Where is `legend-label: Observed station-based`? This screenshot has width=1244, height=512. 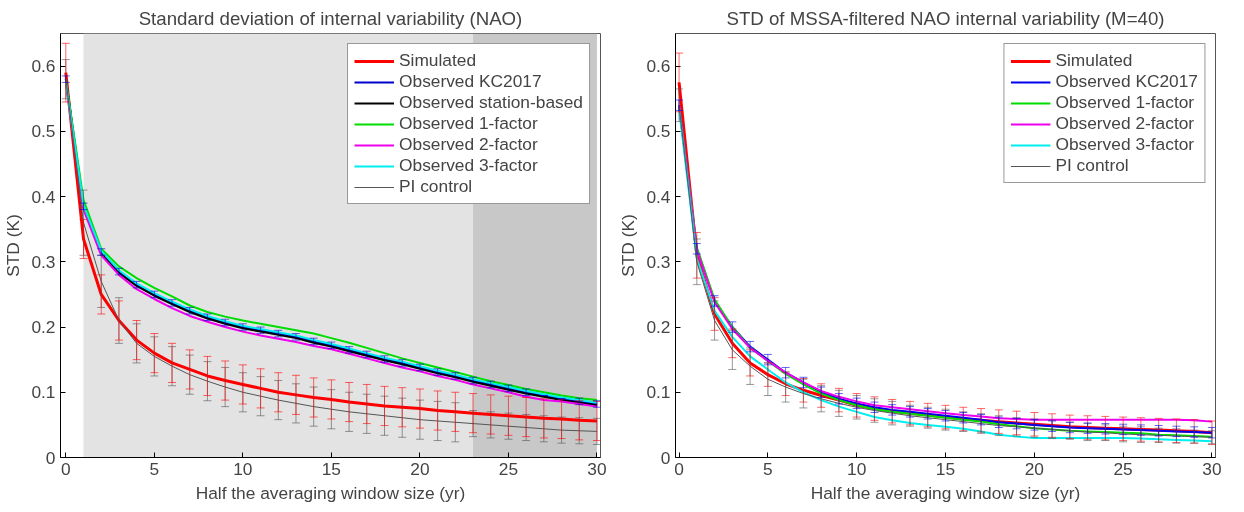
legend-label: Observed station-based is located at coordinates (491, 102).